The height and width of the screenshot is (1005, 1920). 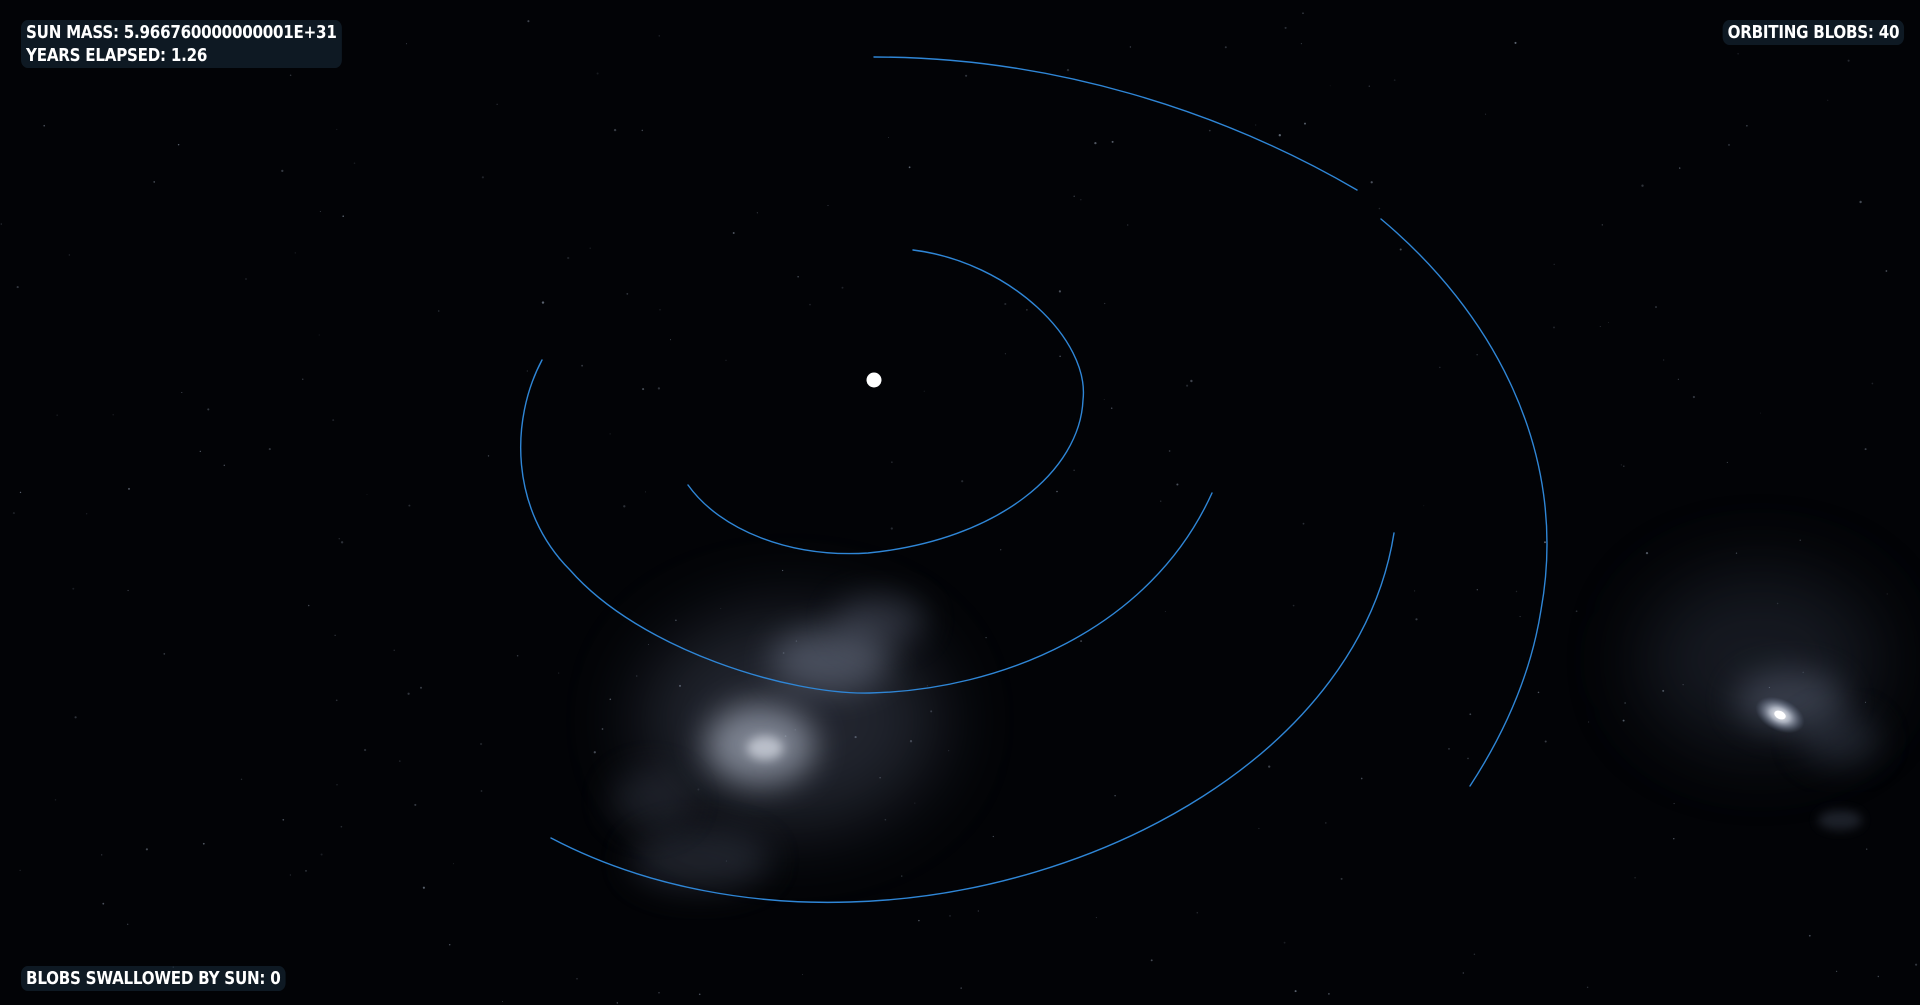 I want to click on years-elapsed-readout: YEARS ELAPSED: 1.26, so click(x=181, y=55).